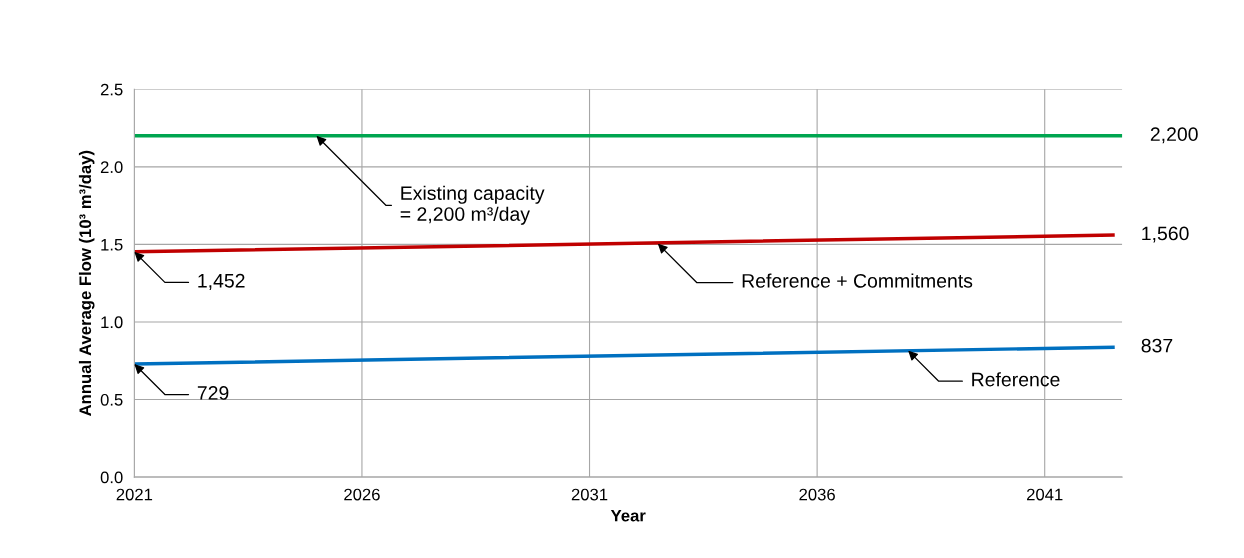  I want to click on annotation: Reference, so click(1016, 379).